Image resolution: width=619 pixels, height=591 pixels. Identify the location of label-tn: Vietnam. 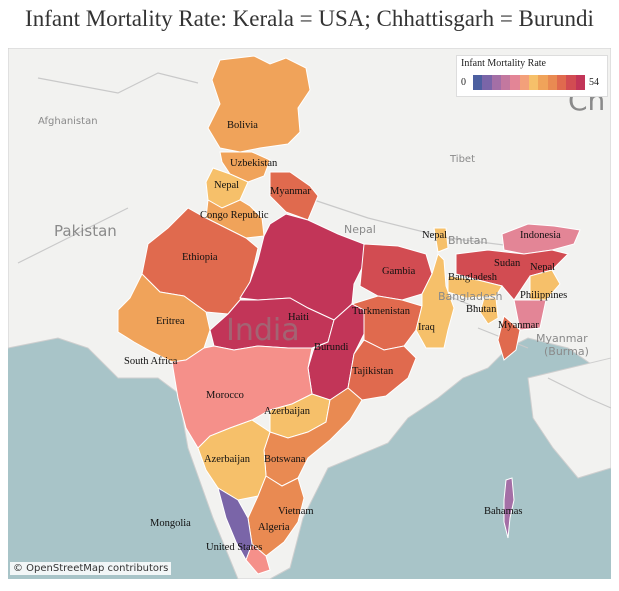
(296, 511).